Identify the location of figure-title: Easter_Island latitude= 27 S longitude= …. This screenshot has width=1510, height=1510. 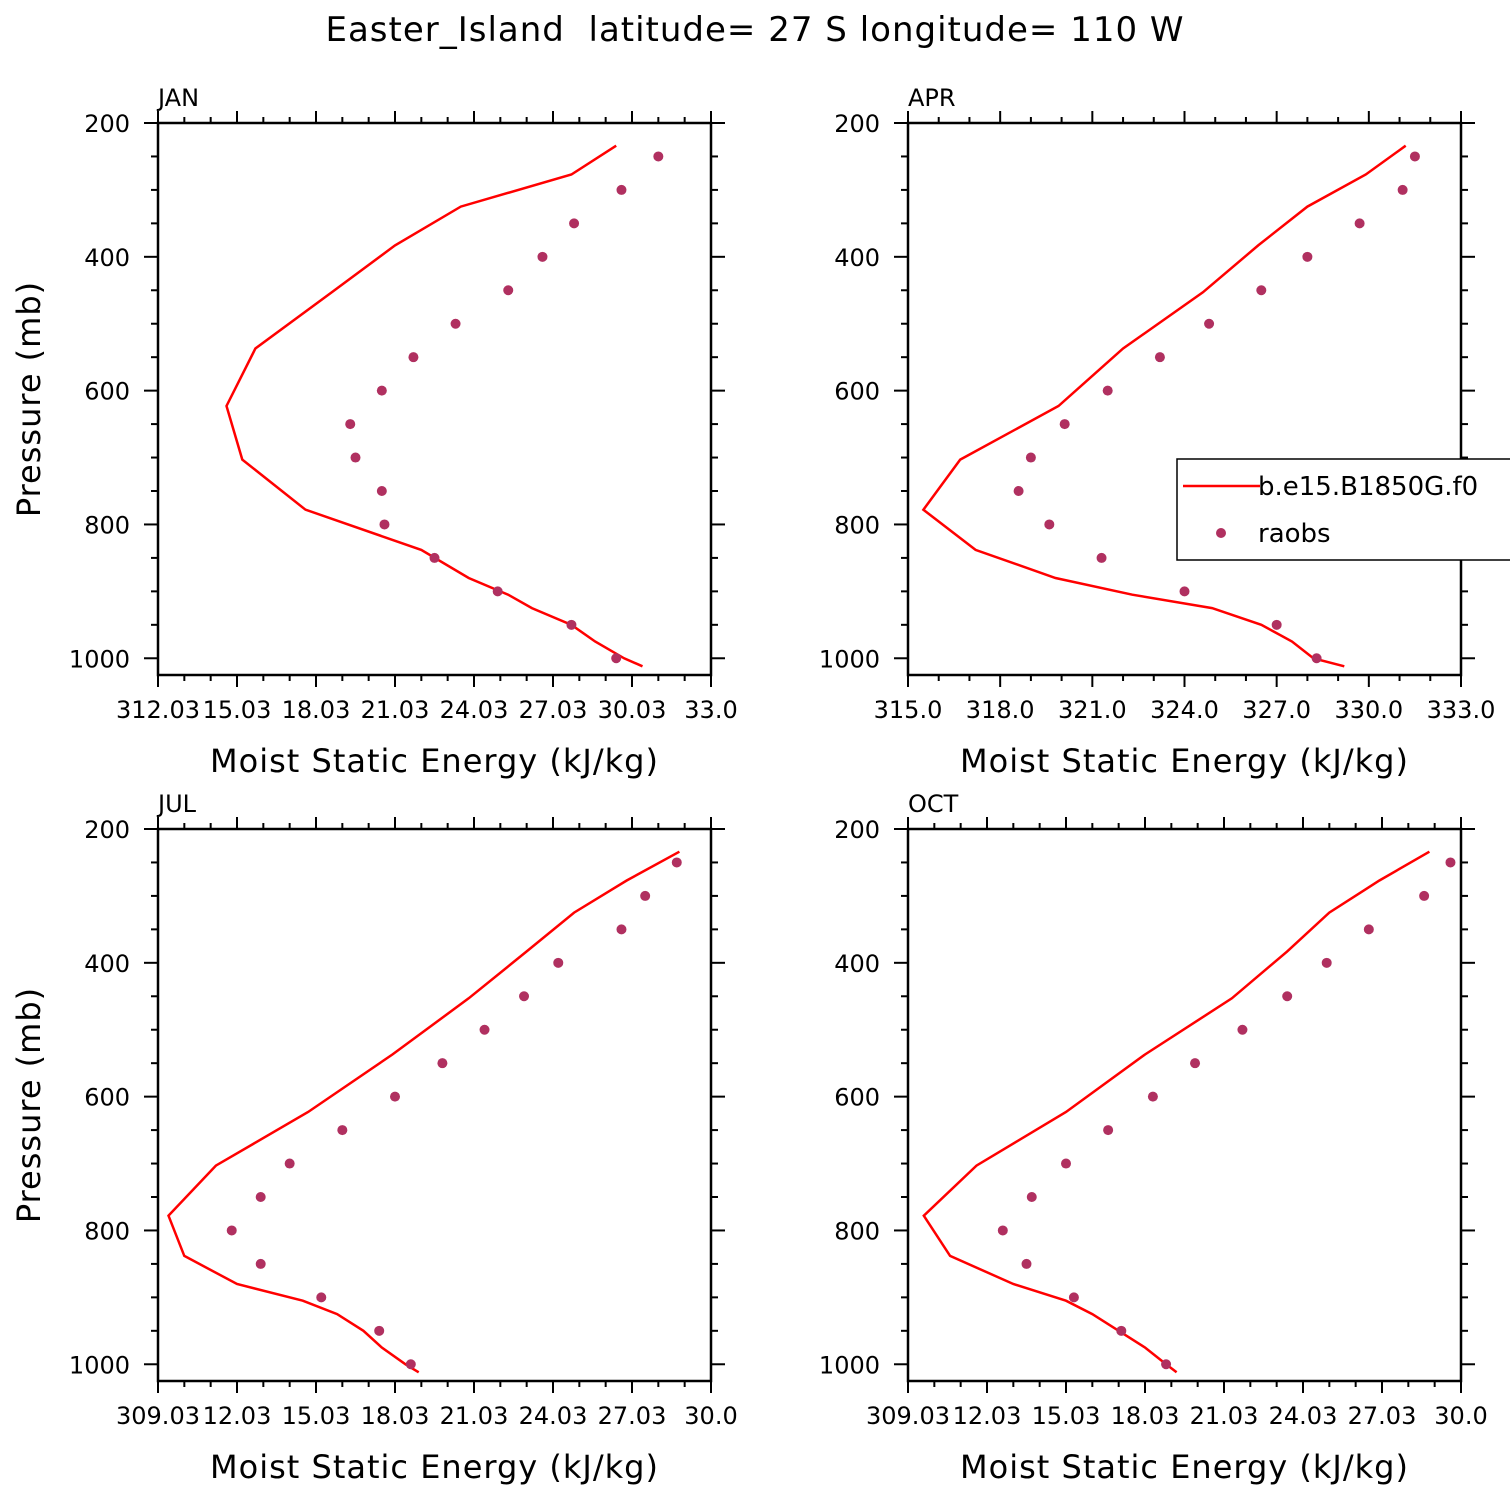
(755, 30).